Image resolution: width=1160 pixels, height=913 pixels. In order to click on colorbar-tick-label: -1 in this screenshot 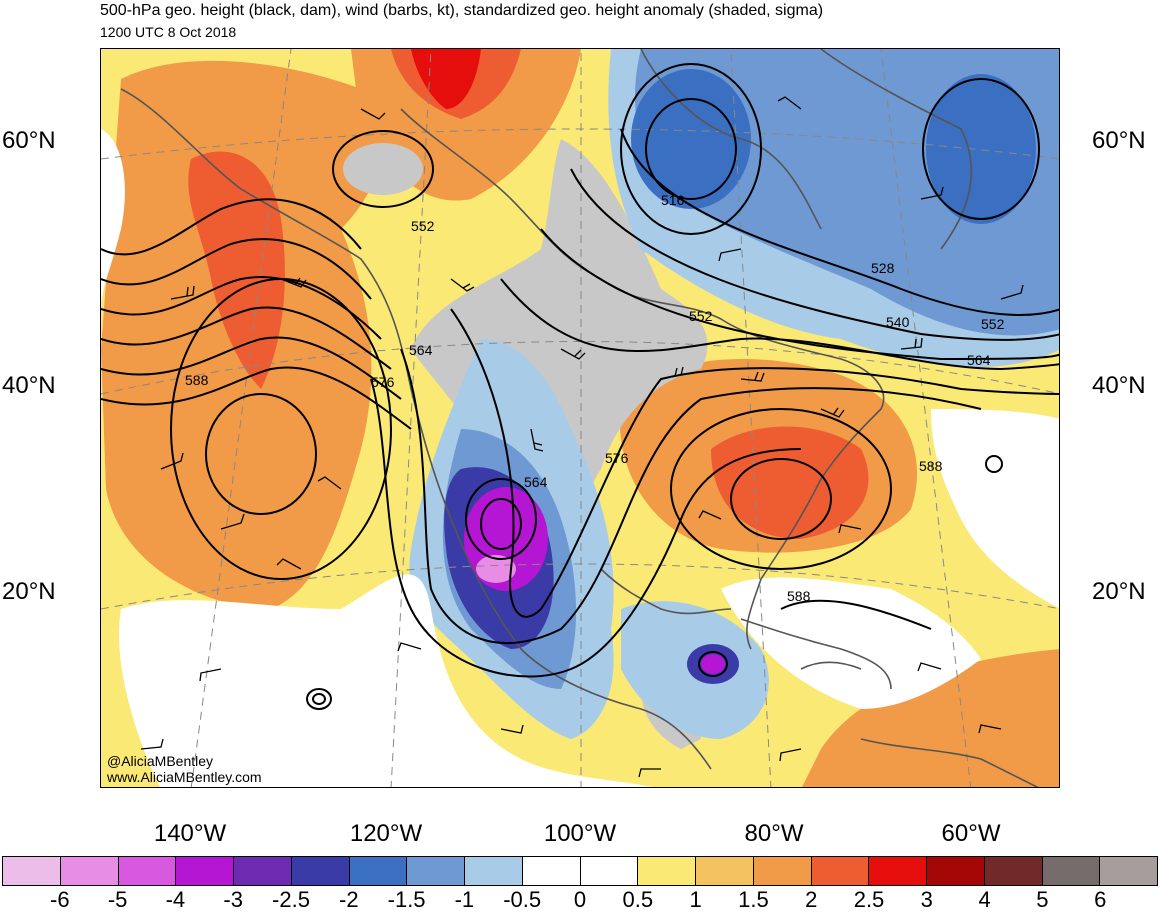, I will do `click(464, 899)`.